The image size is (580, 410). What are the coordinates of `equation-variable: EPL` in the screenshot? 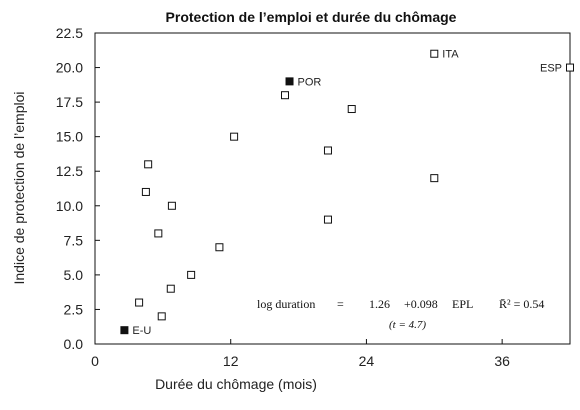 It's located at (462, 304).